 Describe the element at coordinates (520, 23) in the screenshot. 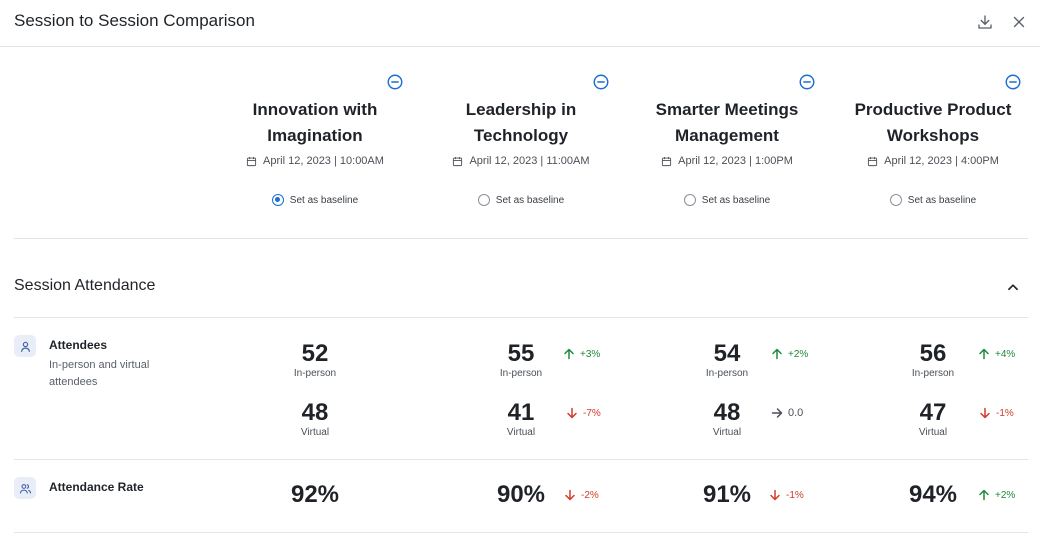

I see `modal-header: Session to Session Comparison` at that location.